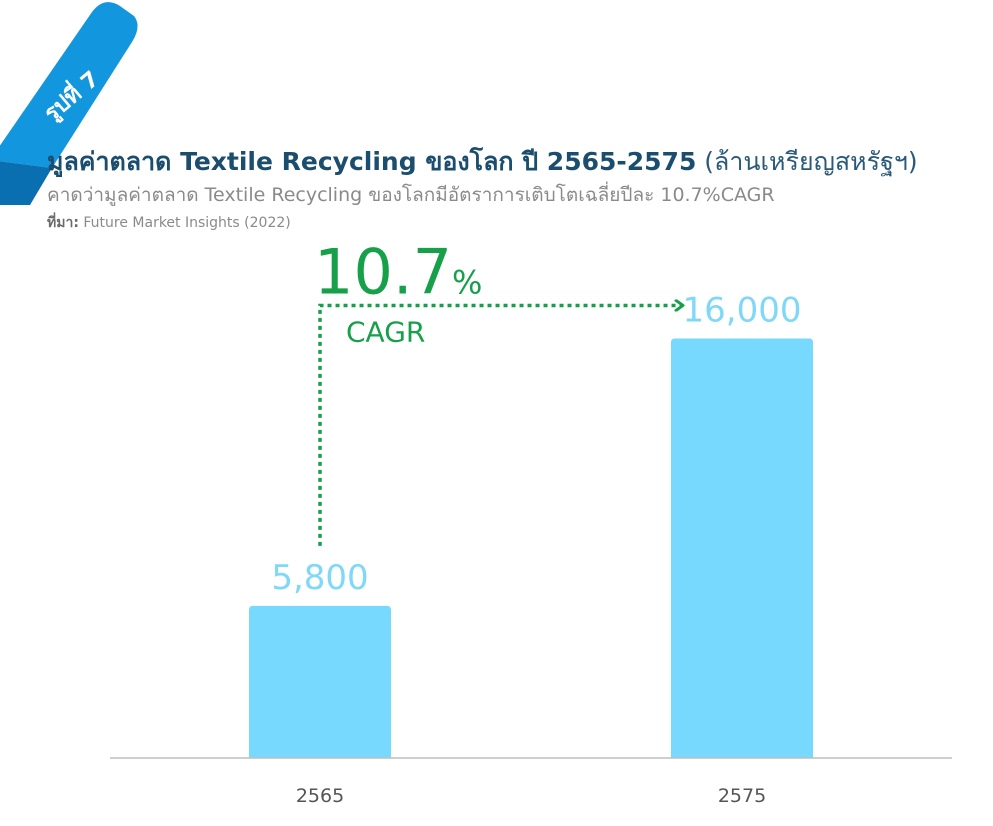  Describe the element at coordinates (742, 310) in the screenshot. I see `data-label-2575: 16,000` at that location.